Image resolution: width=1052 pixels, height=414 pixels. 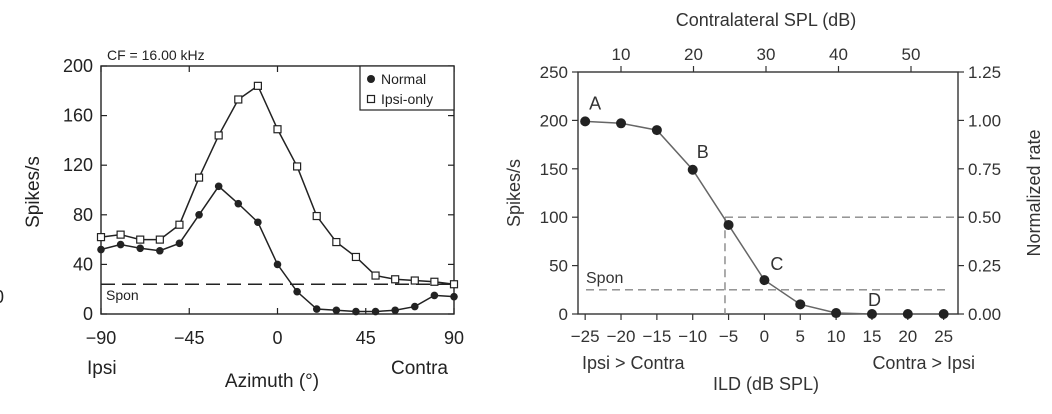 I want to click on right-y-right-tick-label: 0.00, so click(x=984, y=314).